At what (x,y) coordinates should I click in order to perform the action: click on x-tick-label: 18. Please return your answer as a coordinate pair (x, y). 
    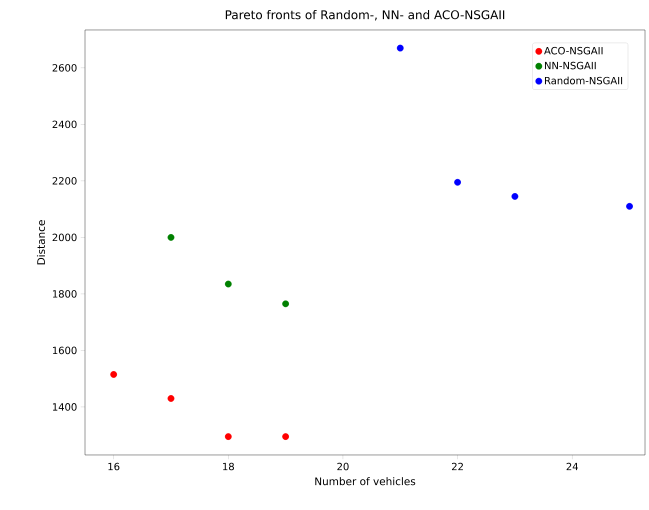
    Looking at the image, I should click on (228, 466).